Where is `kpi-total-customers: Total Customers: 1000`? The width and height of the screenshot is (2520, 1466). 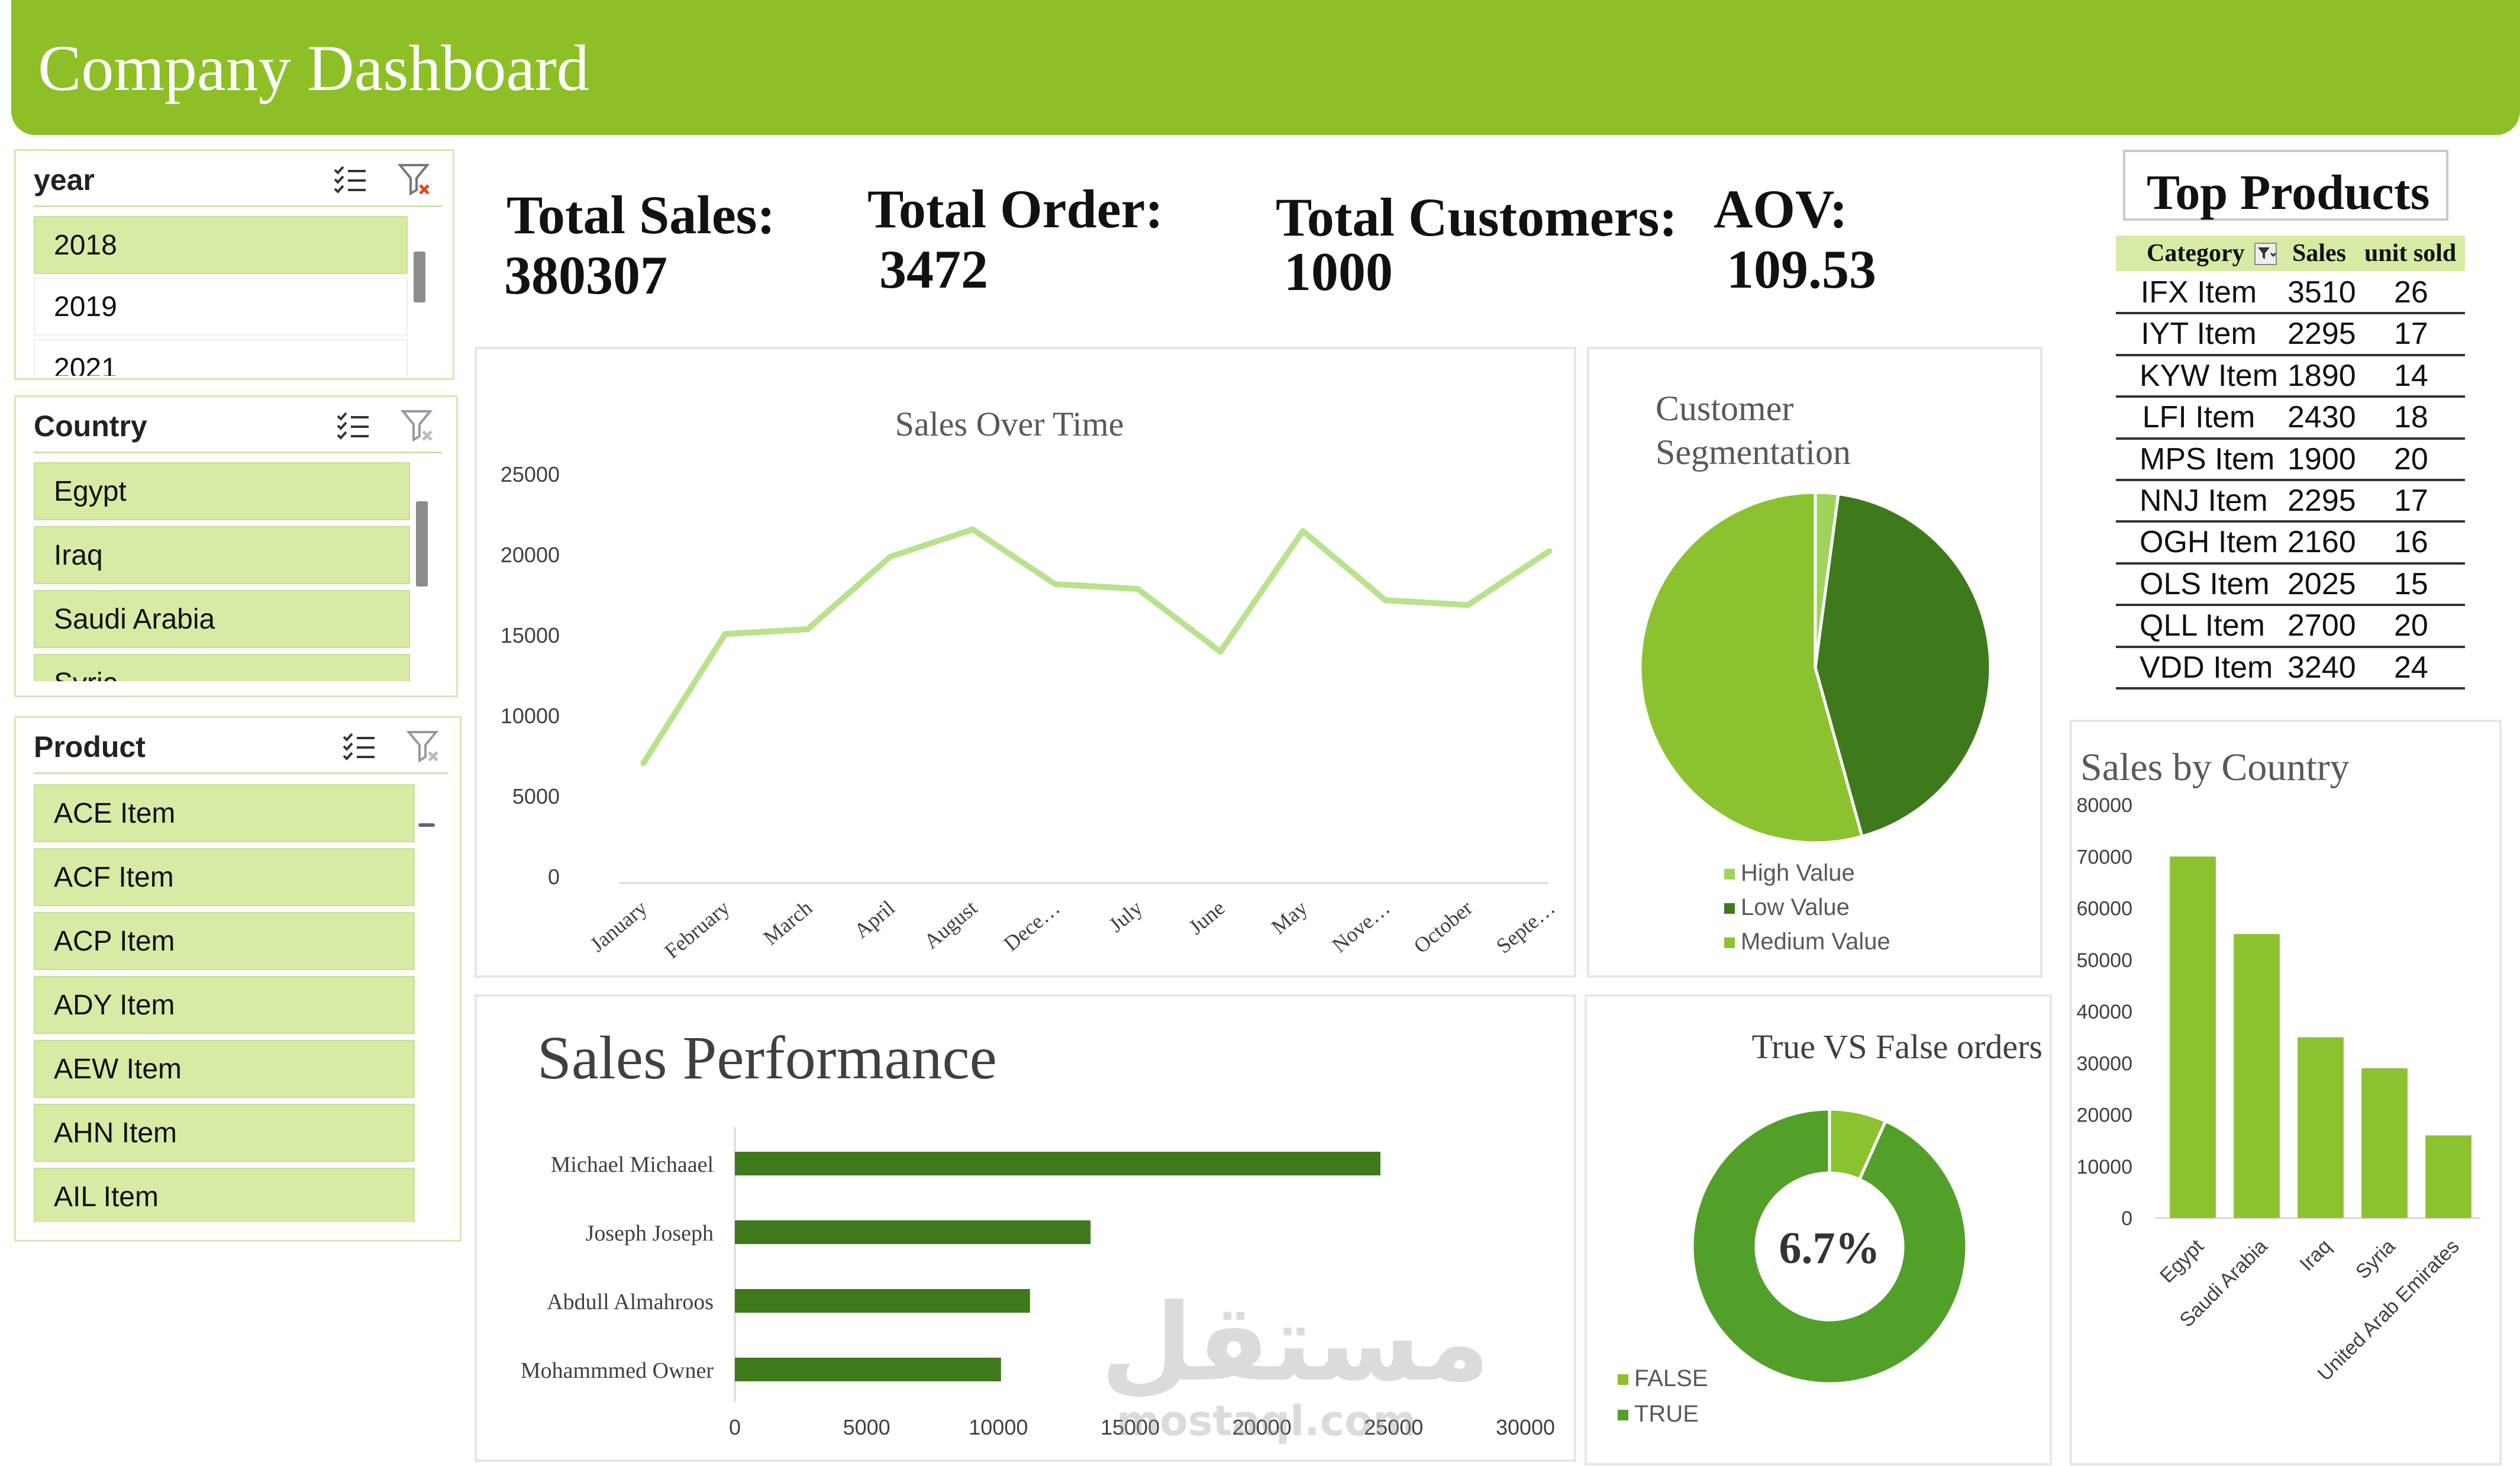 kpi-total-customers: Total Customers: 1000 is located at coordinates (1471, 254).